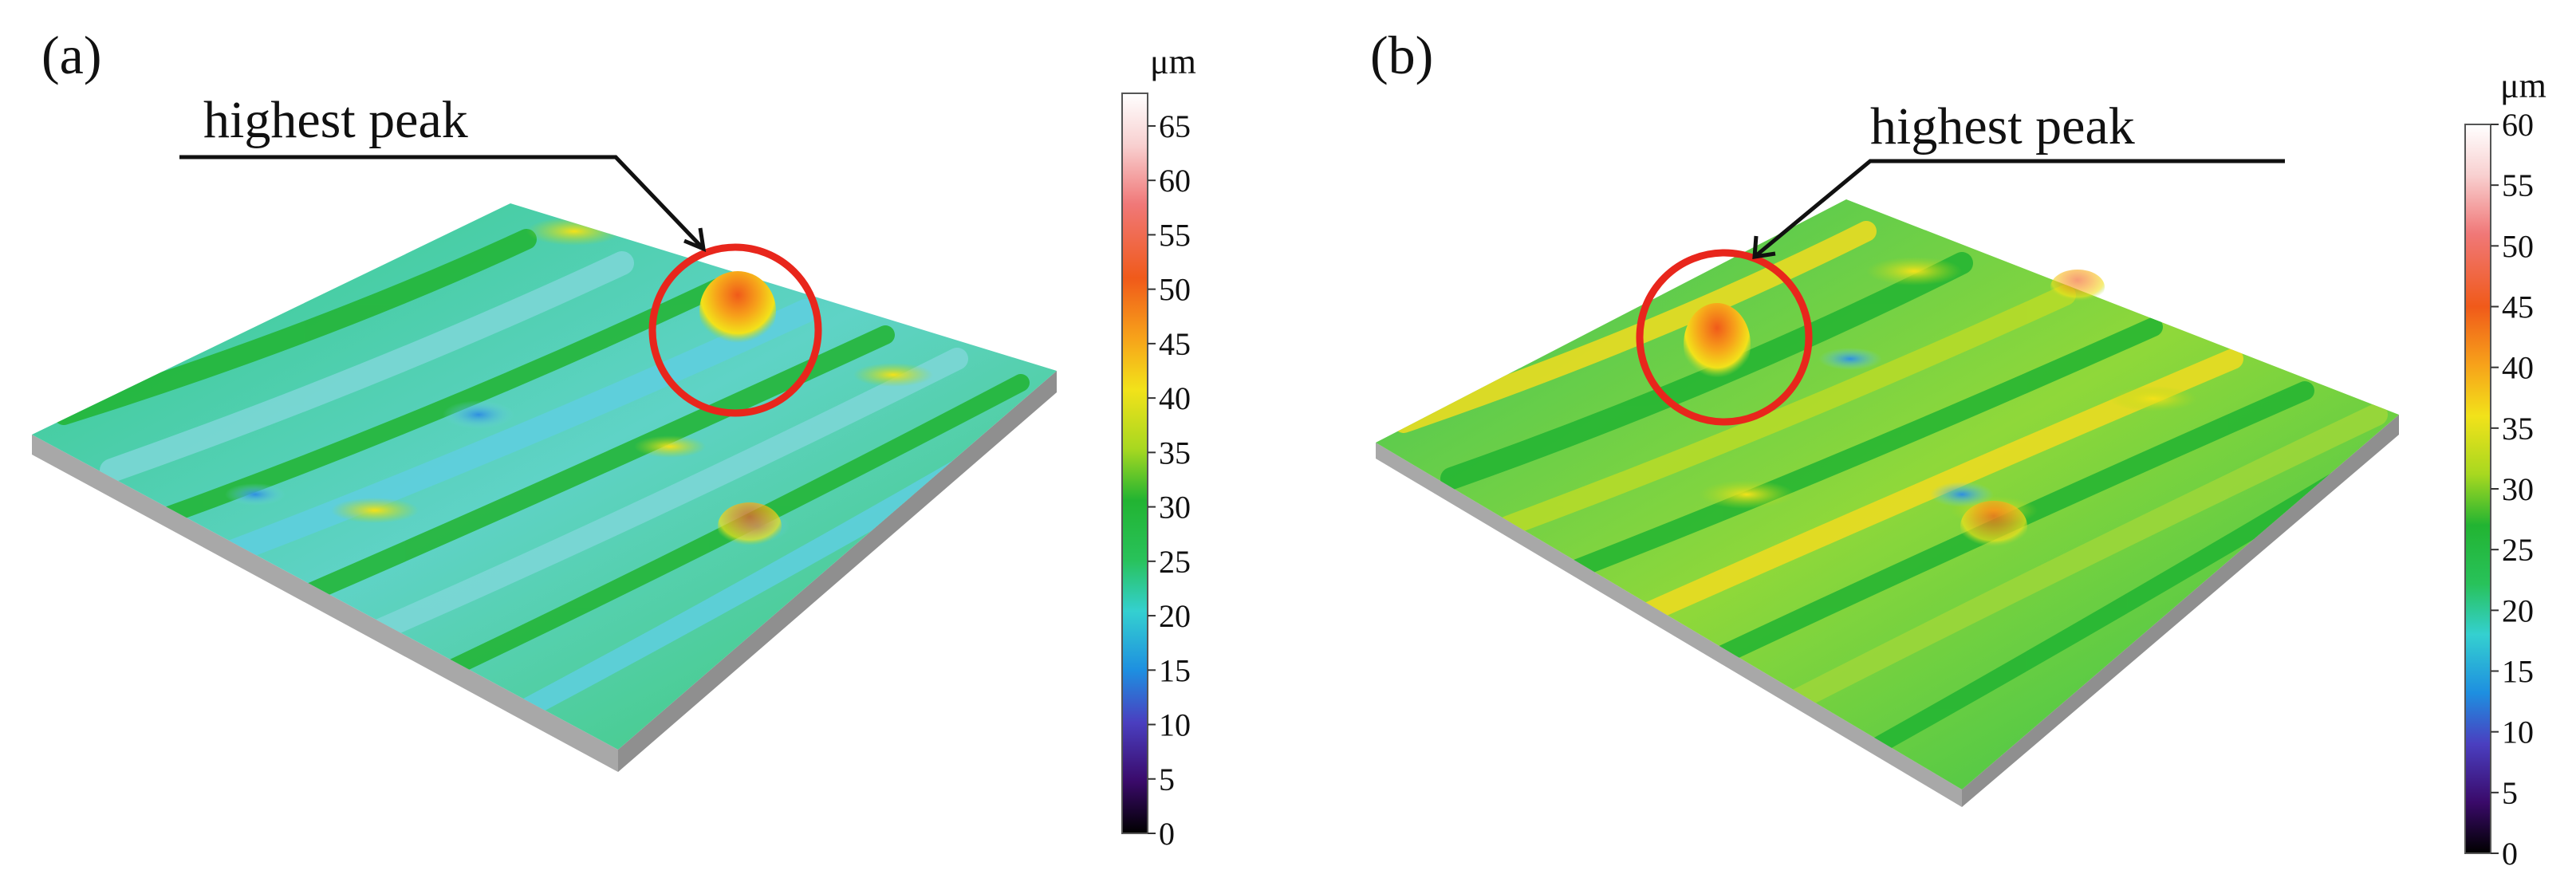 Image resolution: width=2576 pixels, height=882 pixels. Describe the element at coordinates (1169, 480) in the screenshot. I see `colorbar-a-ticks: 0 5 10 15 20 25 30 35 40 45 50 55 60 65` at that location.